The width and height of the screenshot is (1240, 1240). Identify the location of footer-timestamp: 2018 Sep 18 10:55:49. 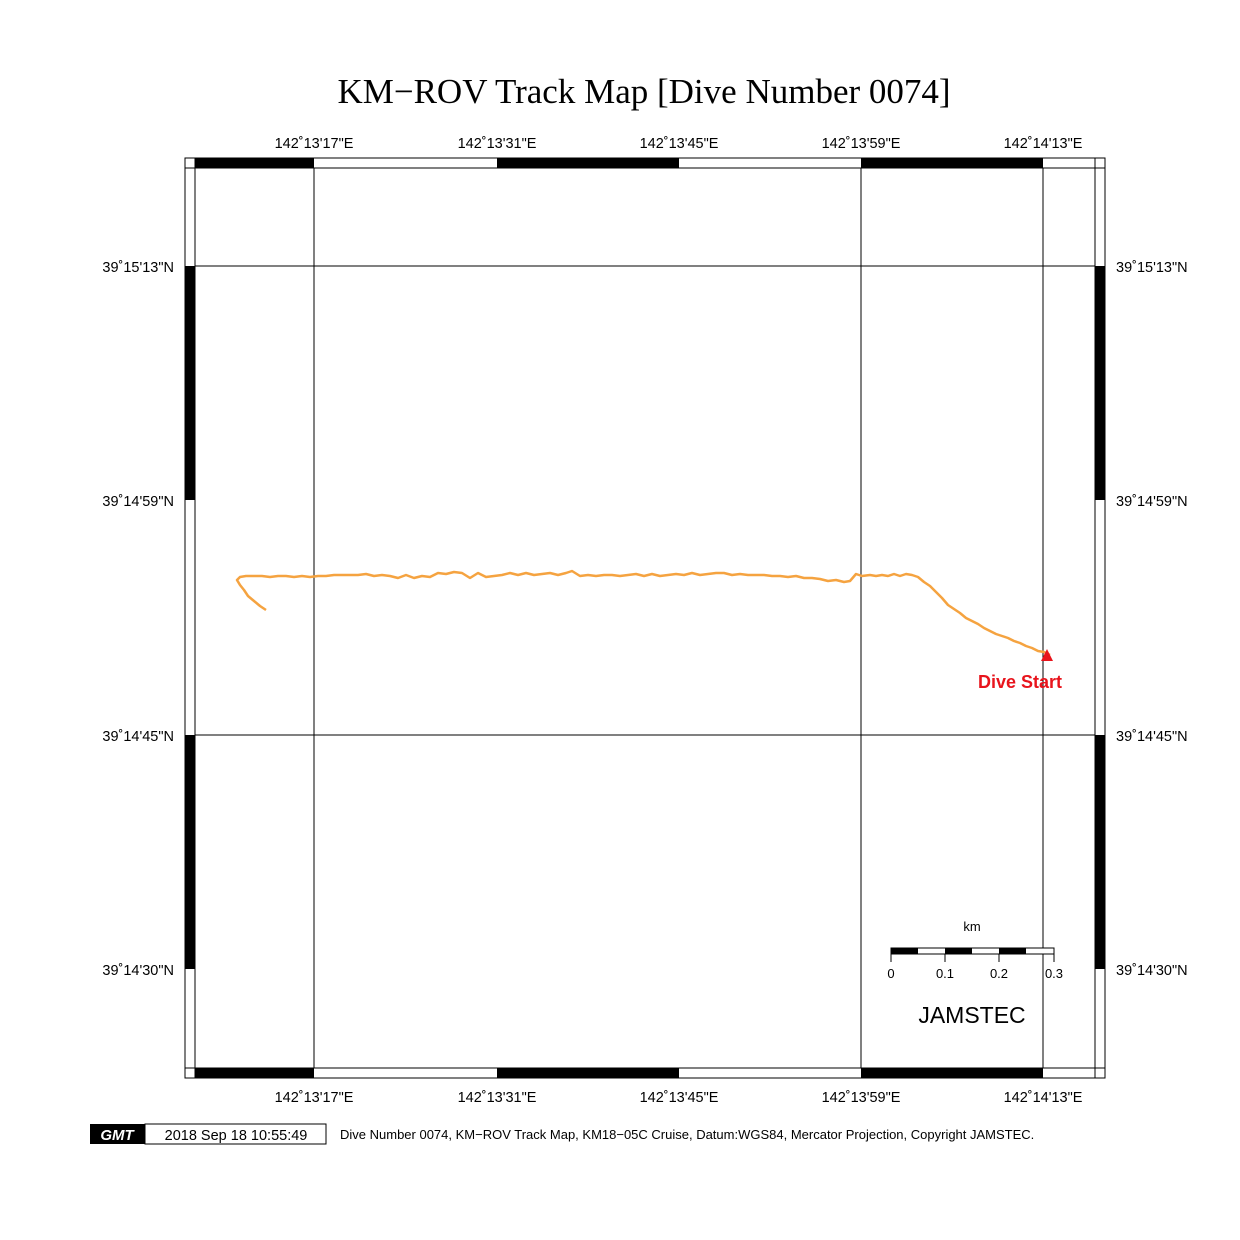
(236, 1136).